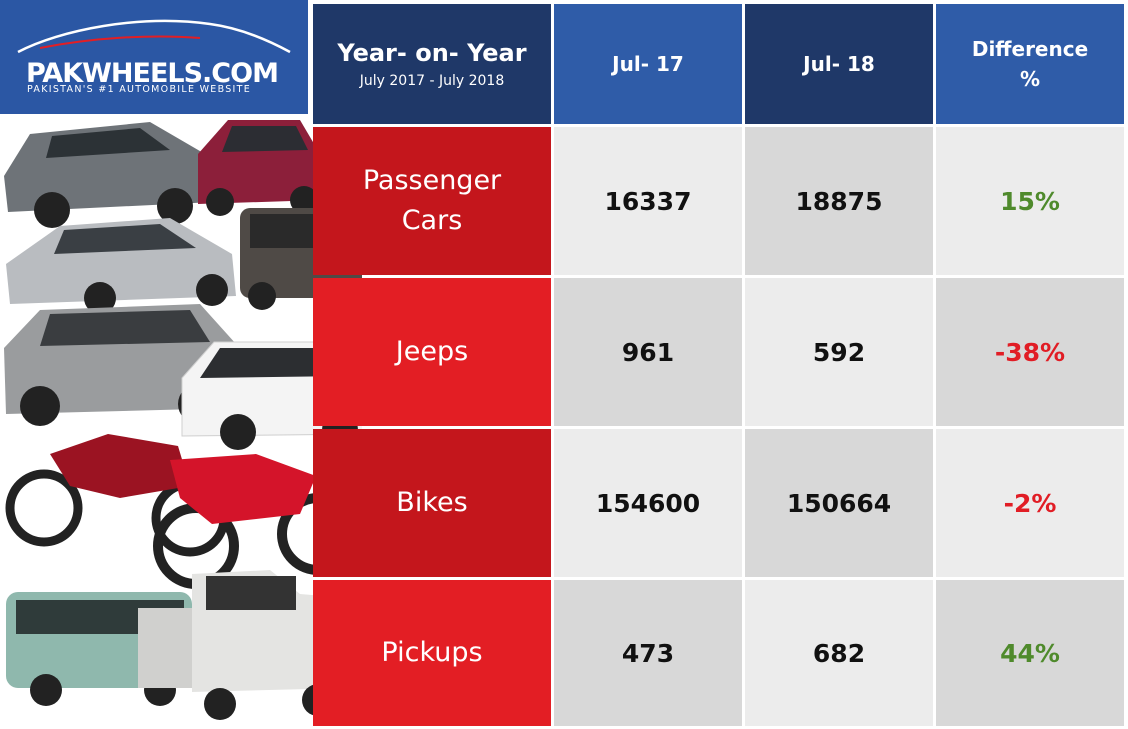 This screenshot has height=729, width=1128. Describe the element at coordinates (154, 36) in the screenshot. I see `car-silhouette-icon` at that location.